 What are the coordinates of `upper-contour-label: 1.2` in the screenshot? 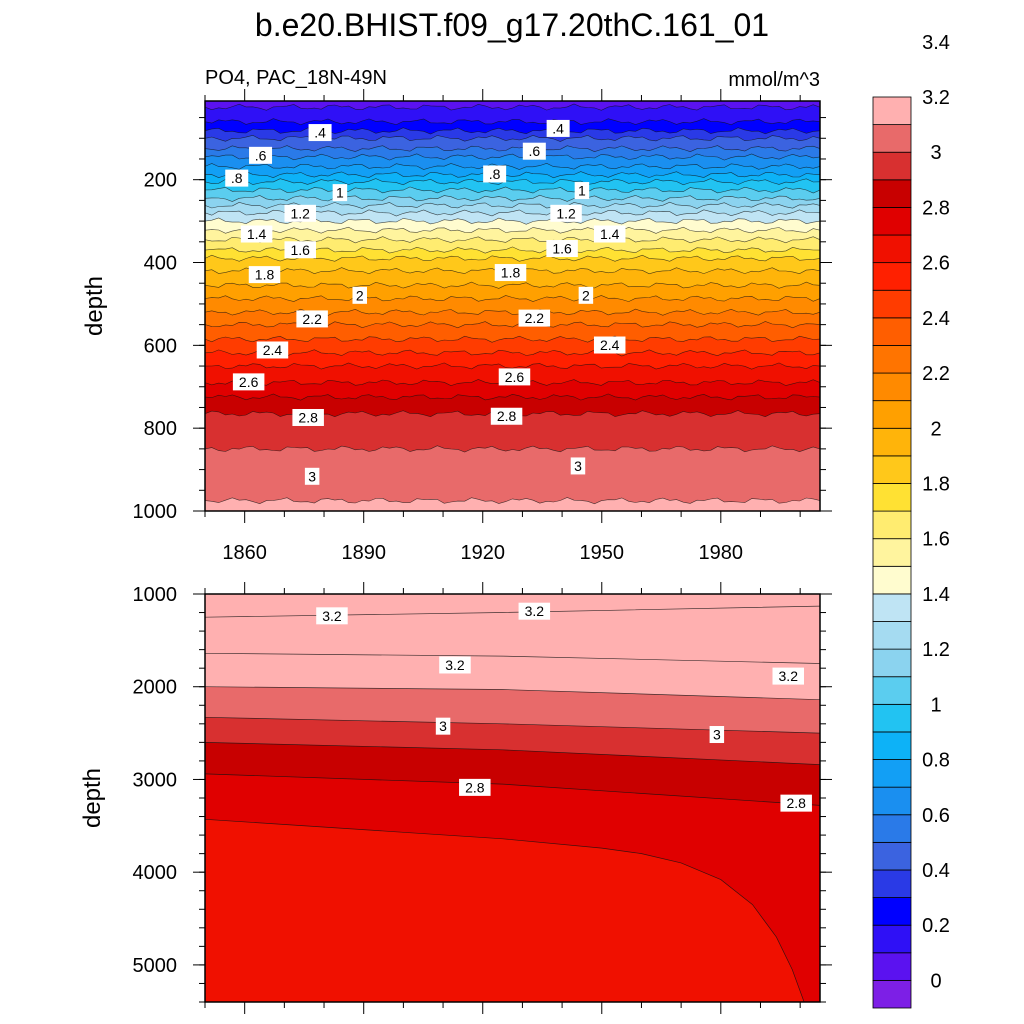 It's located at (300, 213).